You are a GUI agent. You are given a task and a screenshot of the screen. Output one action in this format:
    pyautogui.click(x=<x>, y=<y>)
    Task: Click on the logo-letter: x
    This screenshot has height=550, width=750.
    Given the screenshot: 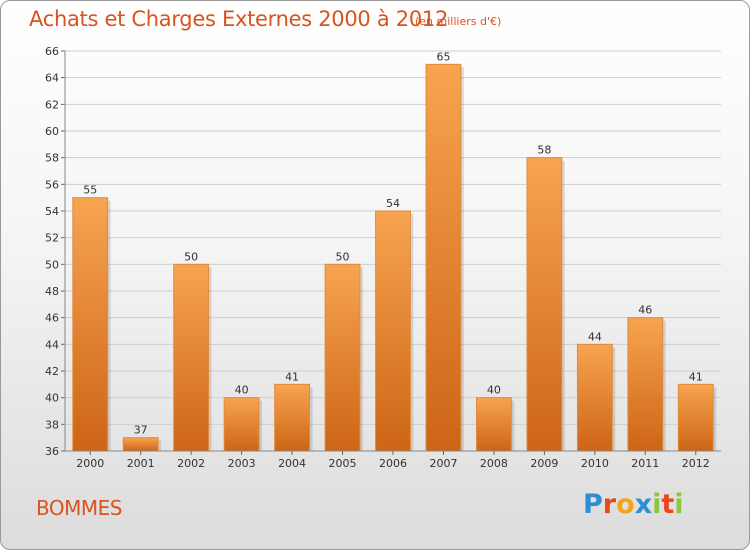 What is the action you would take?
    pyautogui.click(x=643, y=504)
    